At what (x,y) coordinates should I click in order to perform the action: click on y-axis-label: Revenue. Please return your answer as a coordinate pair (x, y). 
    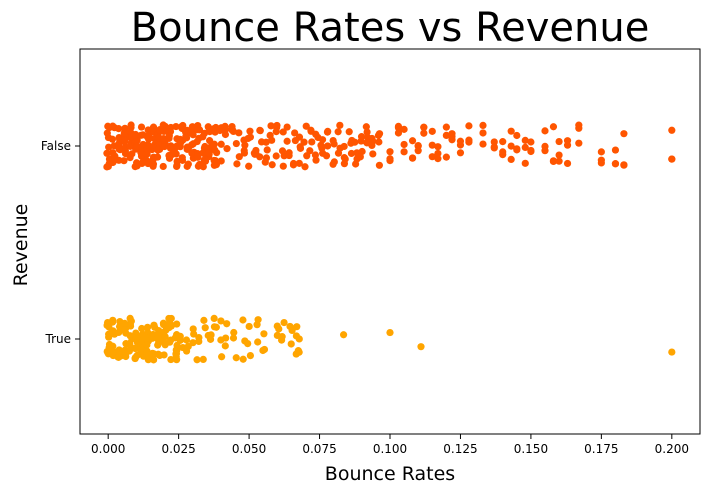
    Looking at the image, I should click on (21, 245).